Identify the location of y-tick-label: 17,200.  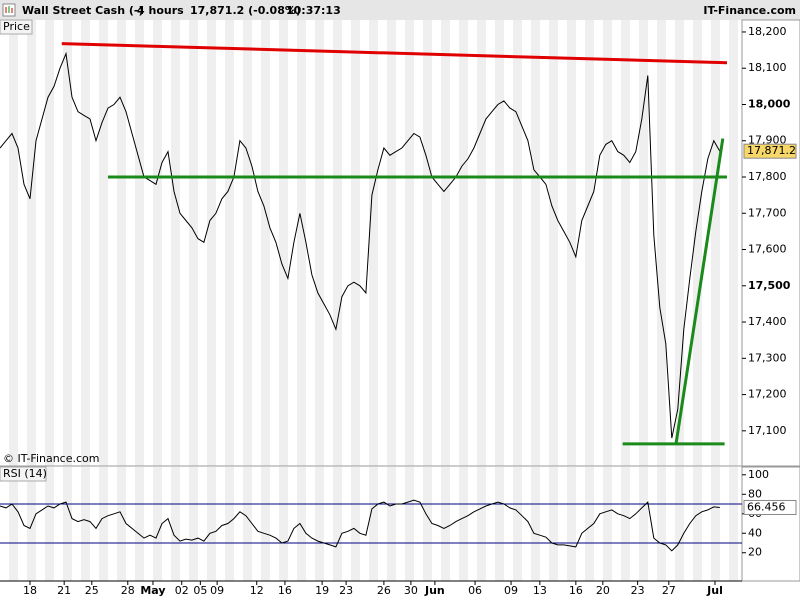
(767, 394).